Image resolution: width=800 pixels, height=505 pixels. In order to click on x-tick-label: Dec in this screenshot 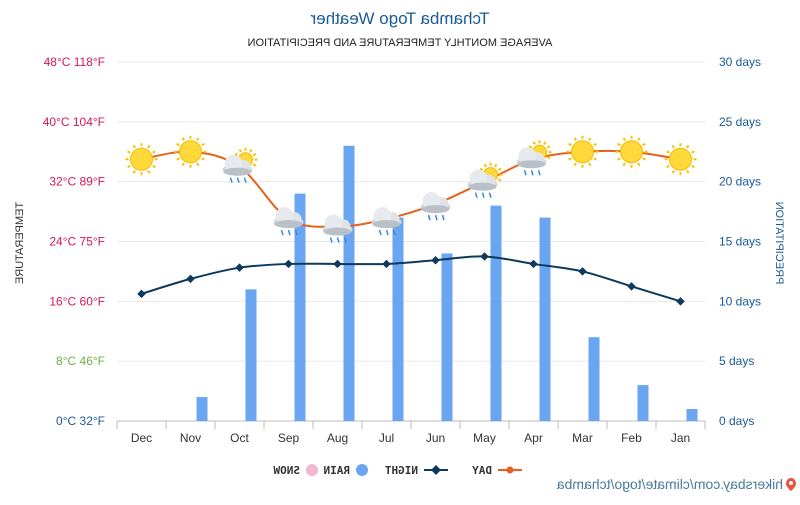, I will do `click(141, 438)`.